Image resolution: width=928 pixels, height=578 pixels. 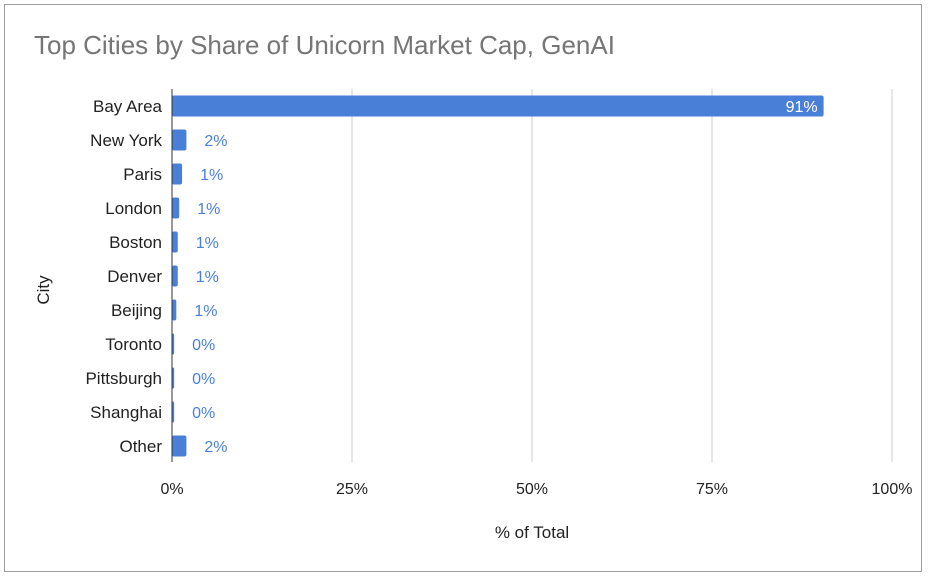 What do you see at coordinates (136, 310) in the screenshot?
I see `category-label: Beijing` at bounding box center [136, 310].